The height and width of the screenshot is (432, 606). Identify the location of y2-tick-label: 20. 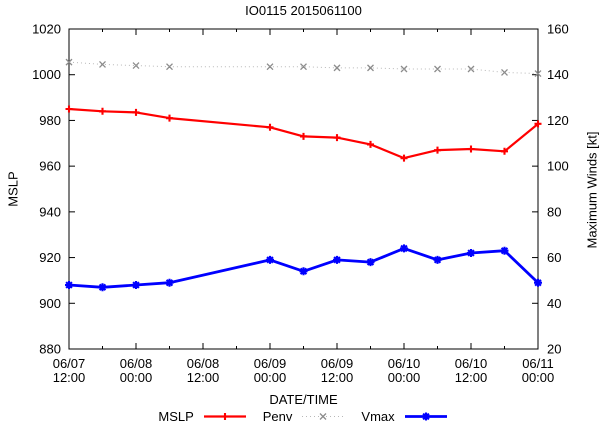
(554, 349).